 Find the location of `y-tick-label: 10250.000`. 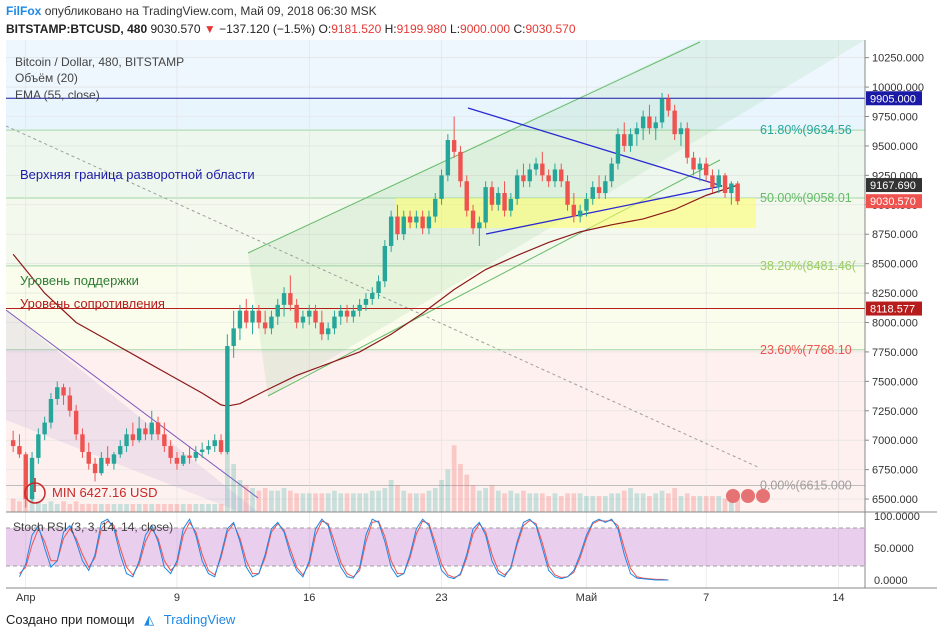

y-tick-label: 10250.000 is located at coordinates (898, 59).